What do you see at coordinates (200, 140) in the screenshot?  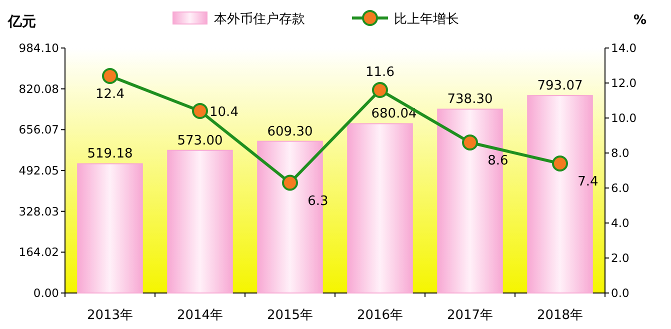 I see `data-label: 573.00` at bounding box center [200, 140].